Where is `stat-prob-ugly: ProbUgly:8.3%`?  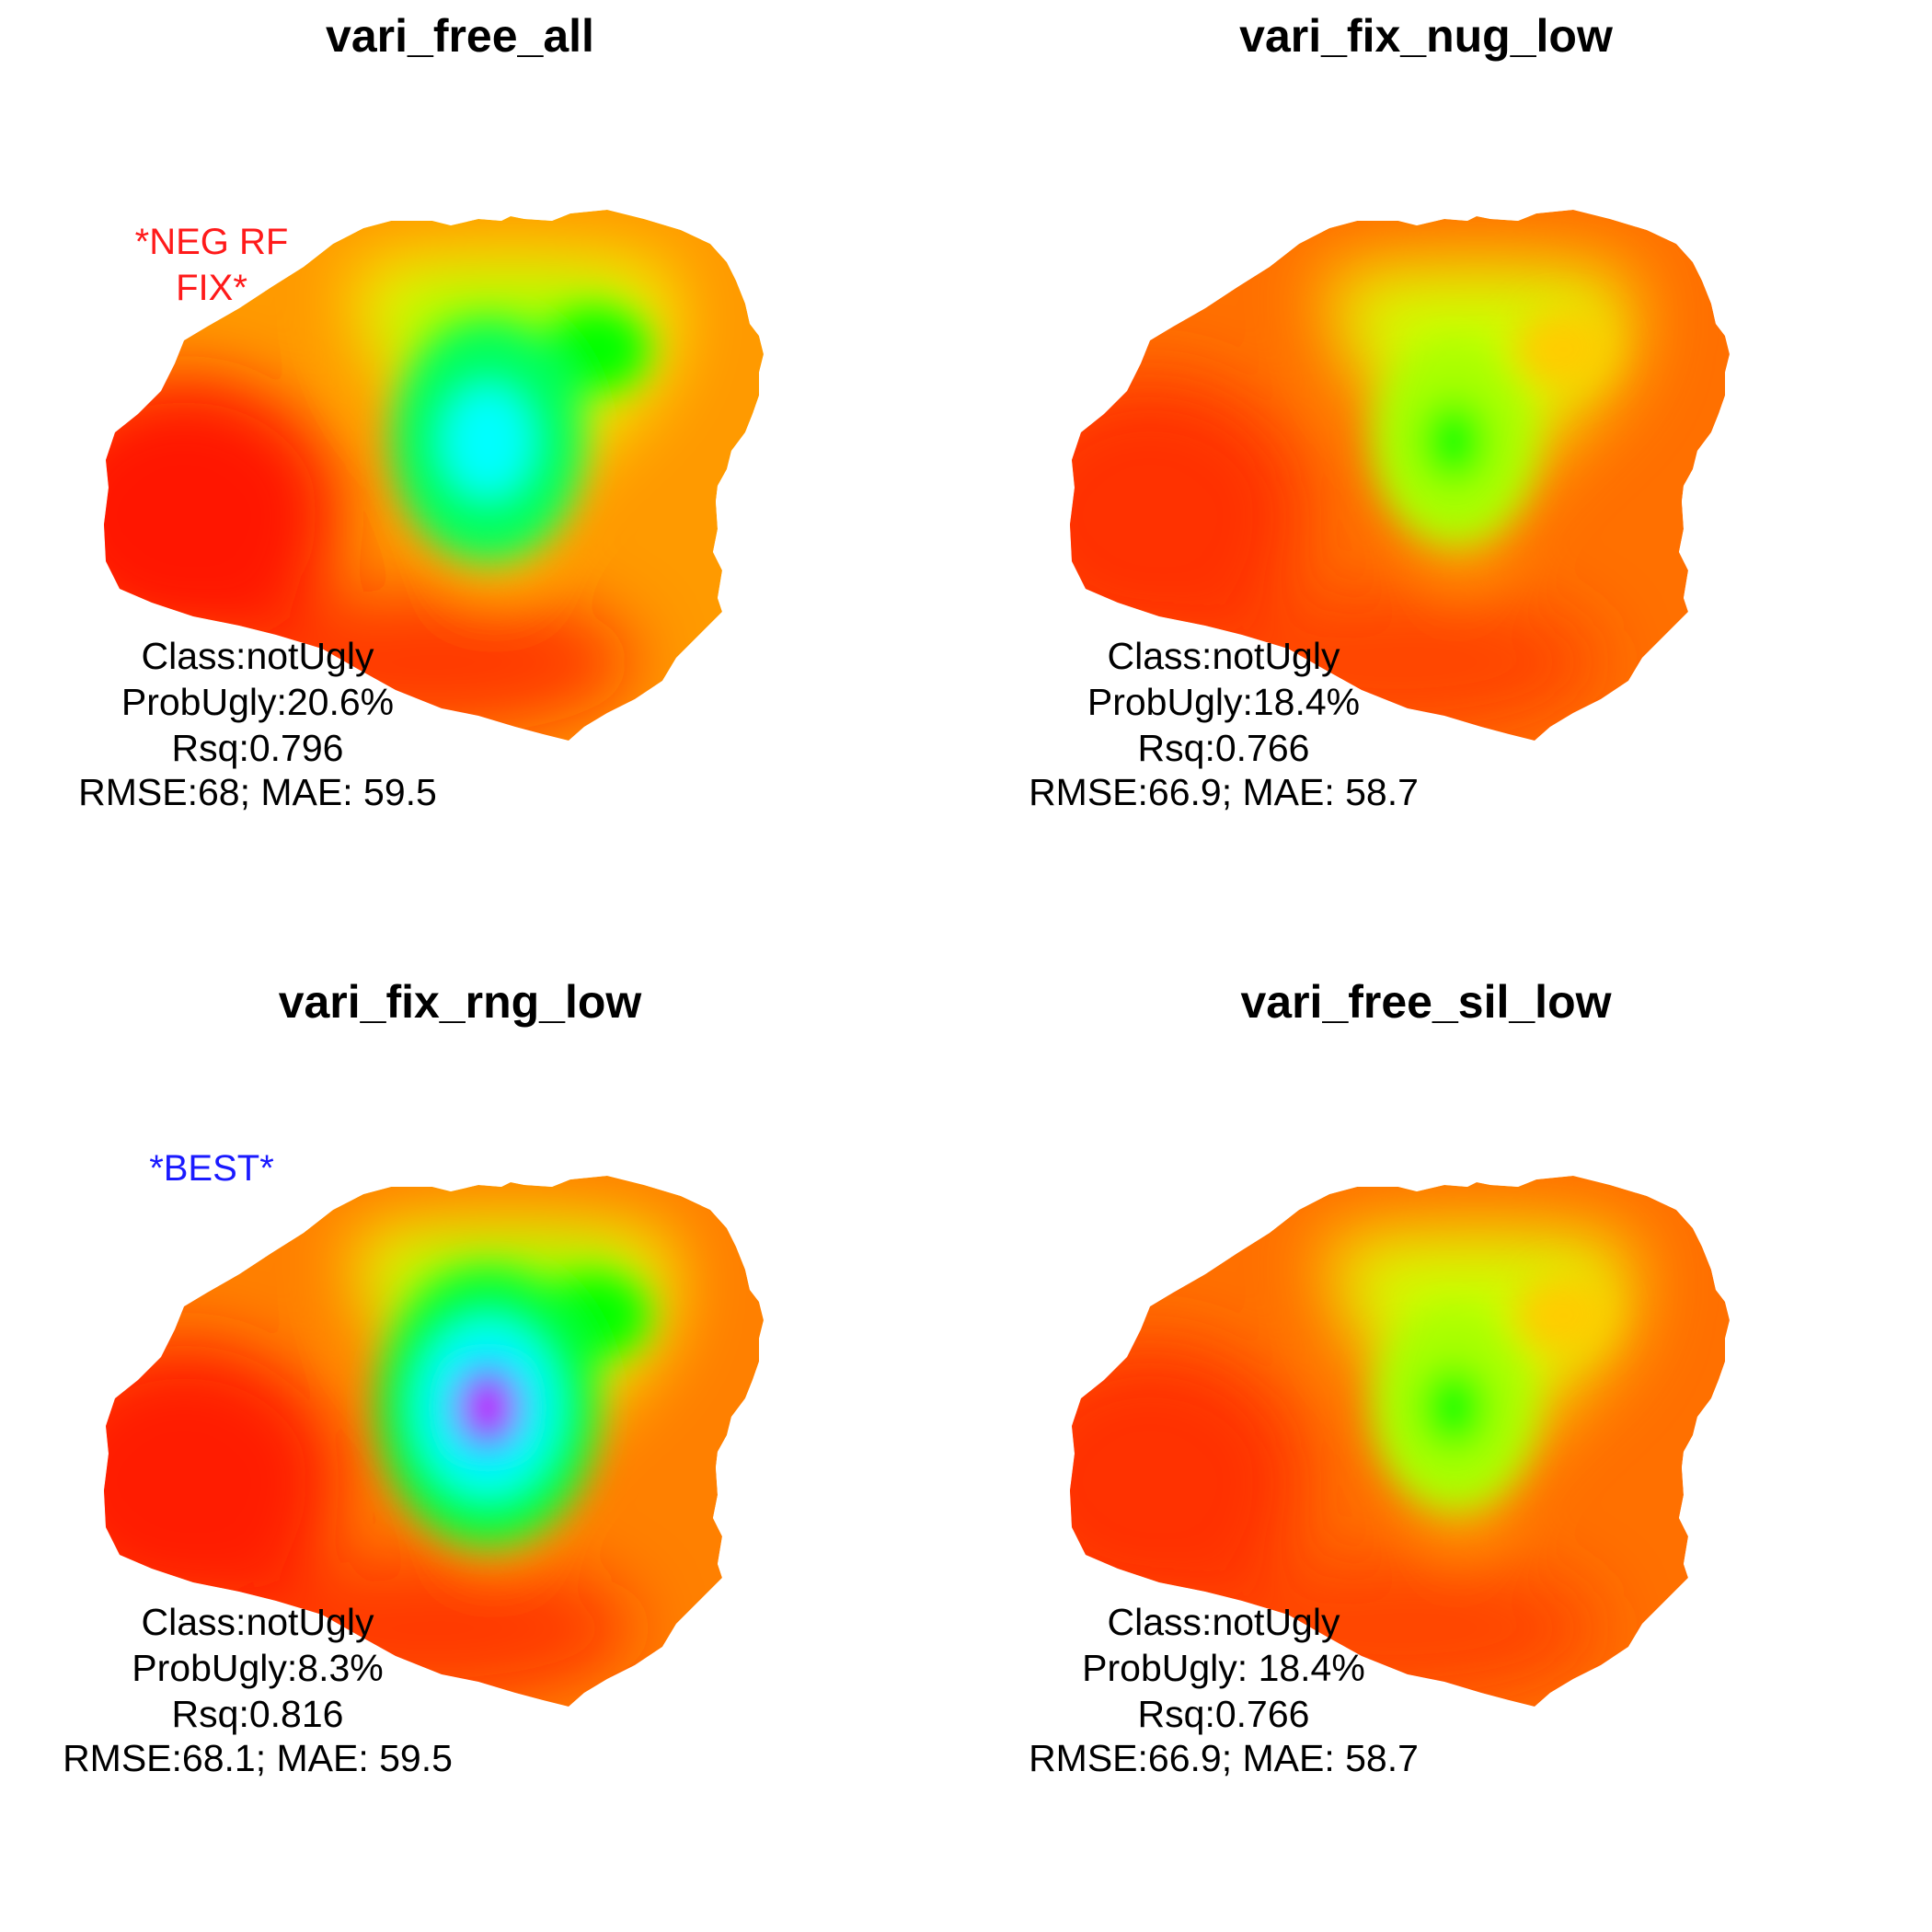 stat-prob-ugly: ProbUgly:8.3% is located at coordinates (258, 1668).